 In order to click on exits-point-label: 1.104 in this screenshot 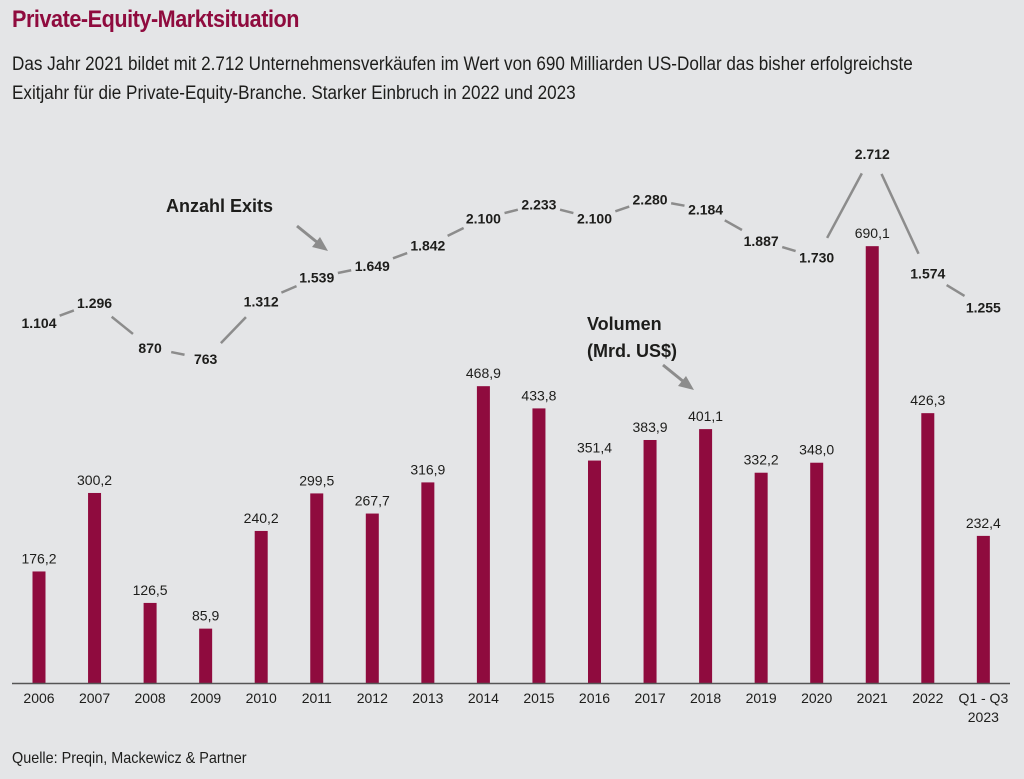, I will do `click(38, 323)`.